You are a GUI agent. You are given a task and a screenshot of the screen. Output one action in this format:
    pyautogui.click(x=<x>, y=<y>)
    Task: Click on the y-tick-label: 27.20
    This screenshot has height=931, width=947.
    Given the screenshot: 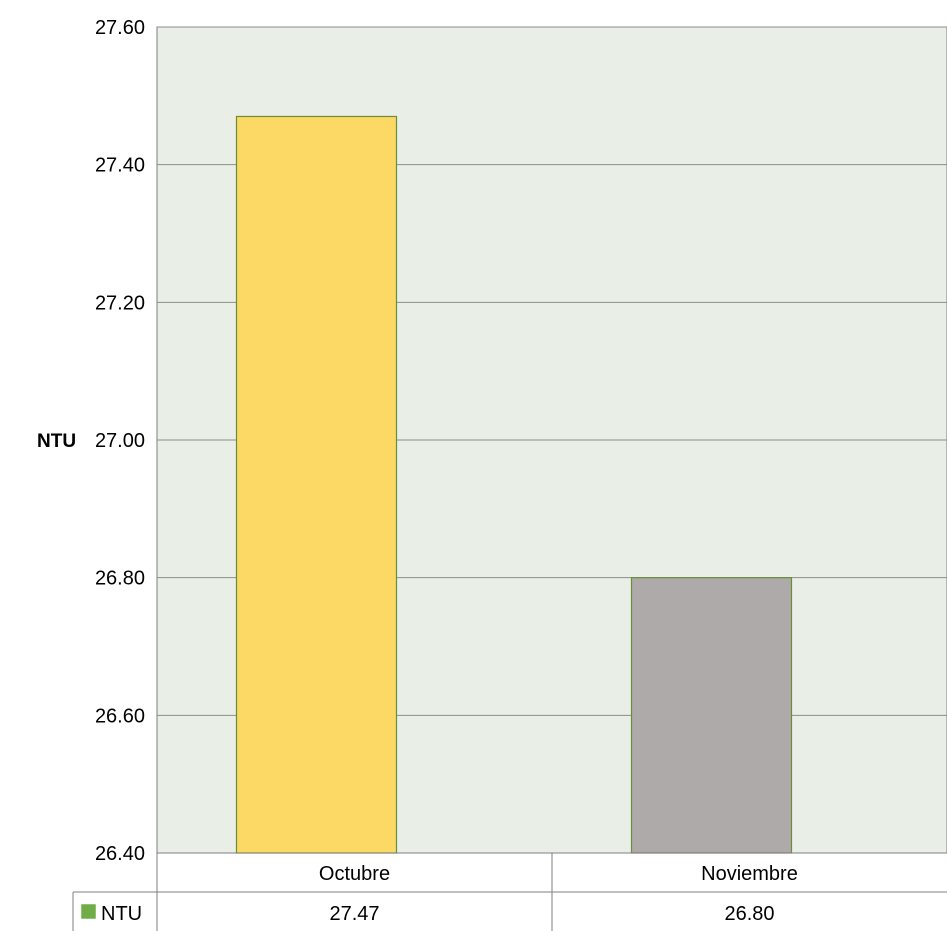 What is the action you would take?
    pyautogui.click(x=120, y=303)
    